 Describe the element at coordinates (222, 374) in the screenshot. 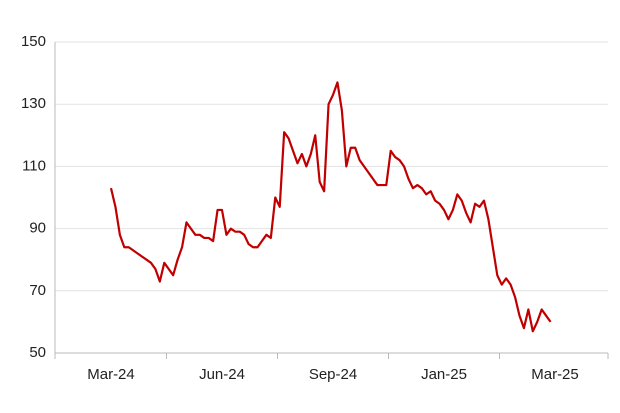

I see `x-tick-label: Jun-24` at that location.